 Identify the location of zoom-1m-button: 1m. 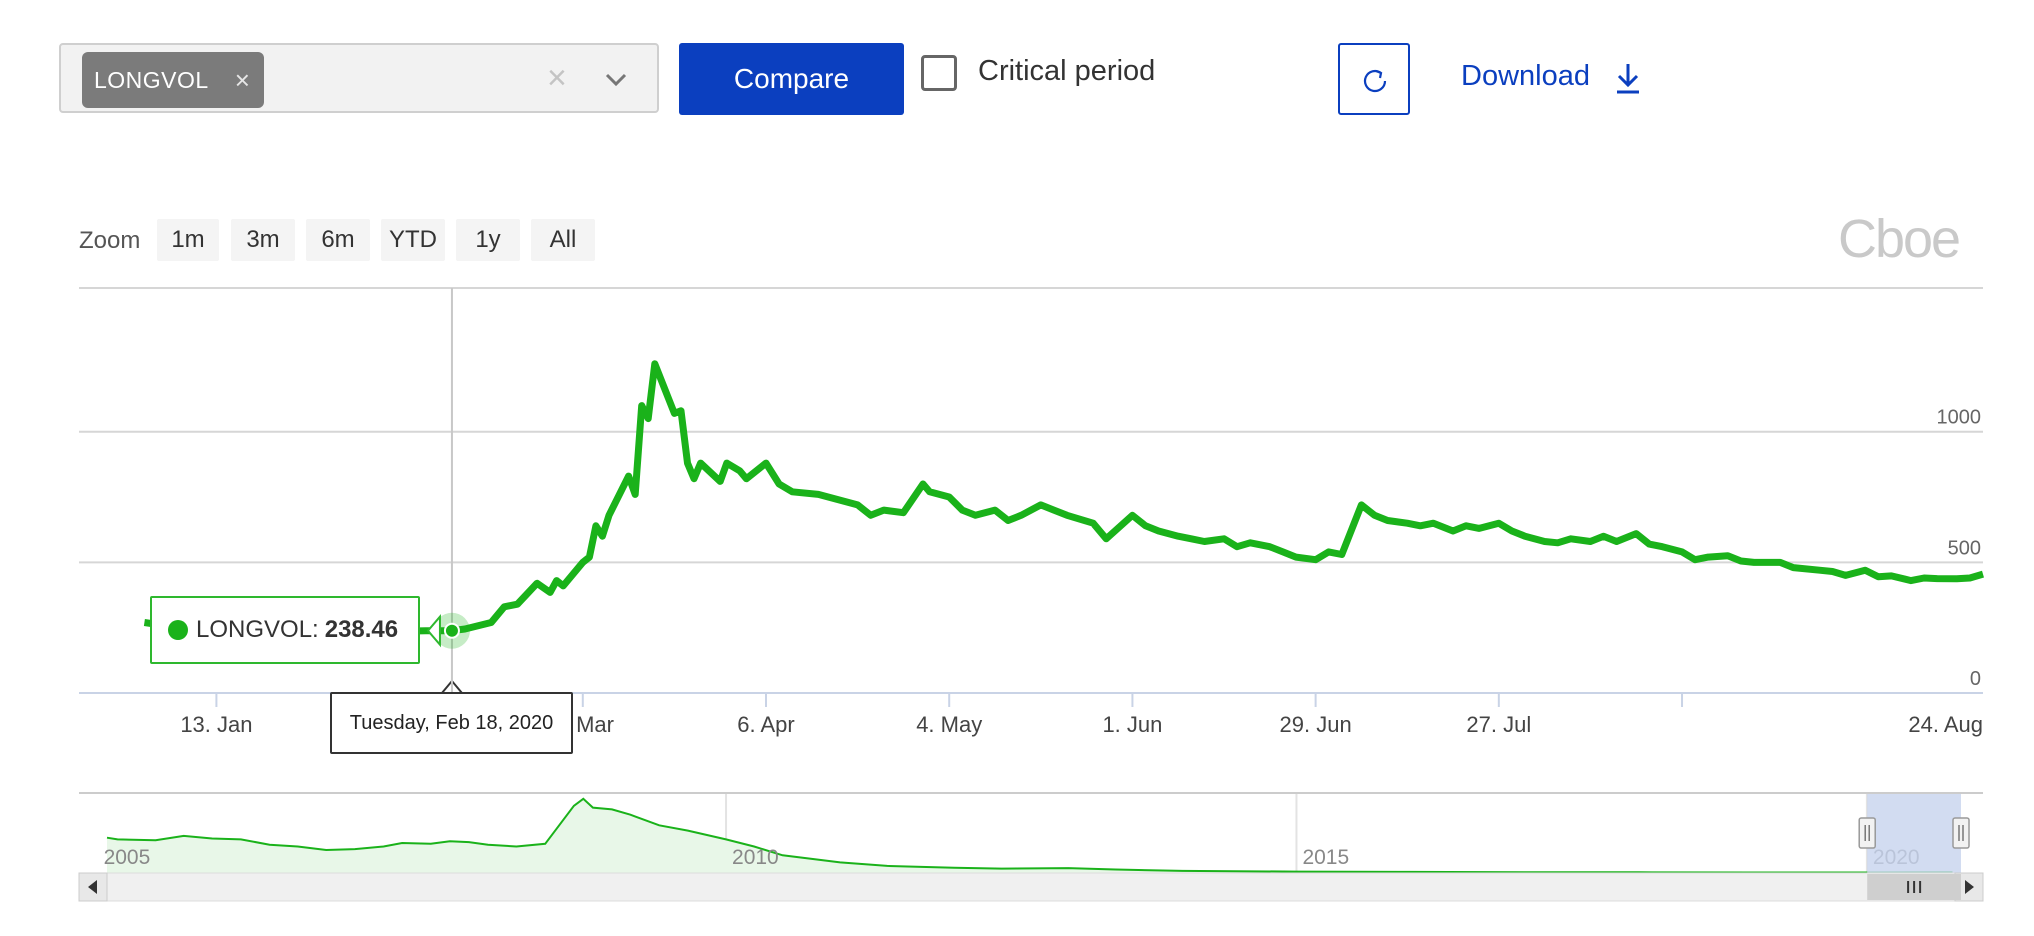
(188, 240).